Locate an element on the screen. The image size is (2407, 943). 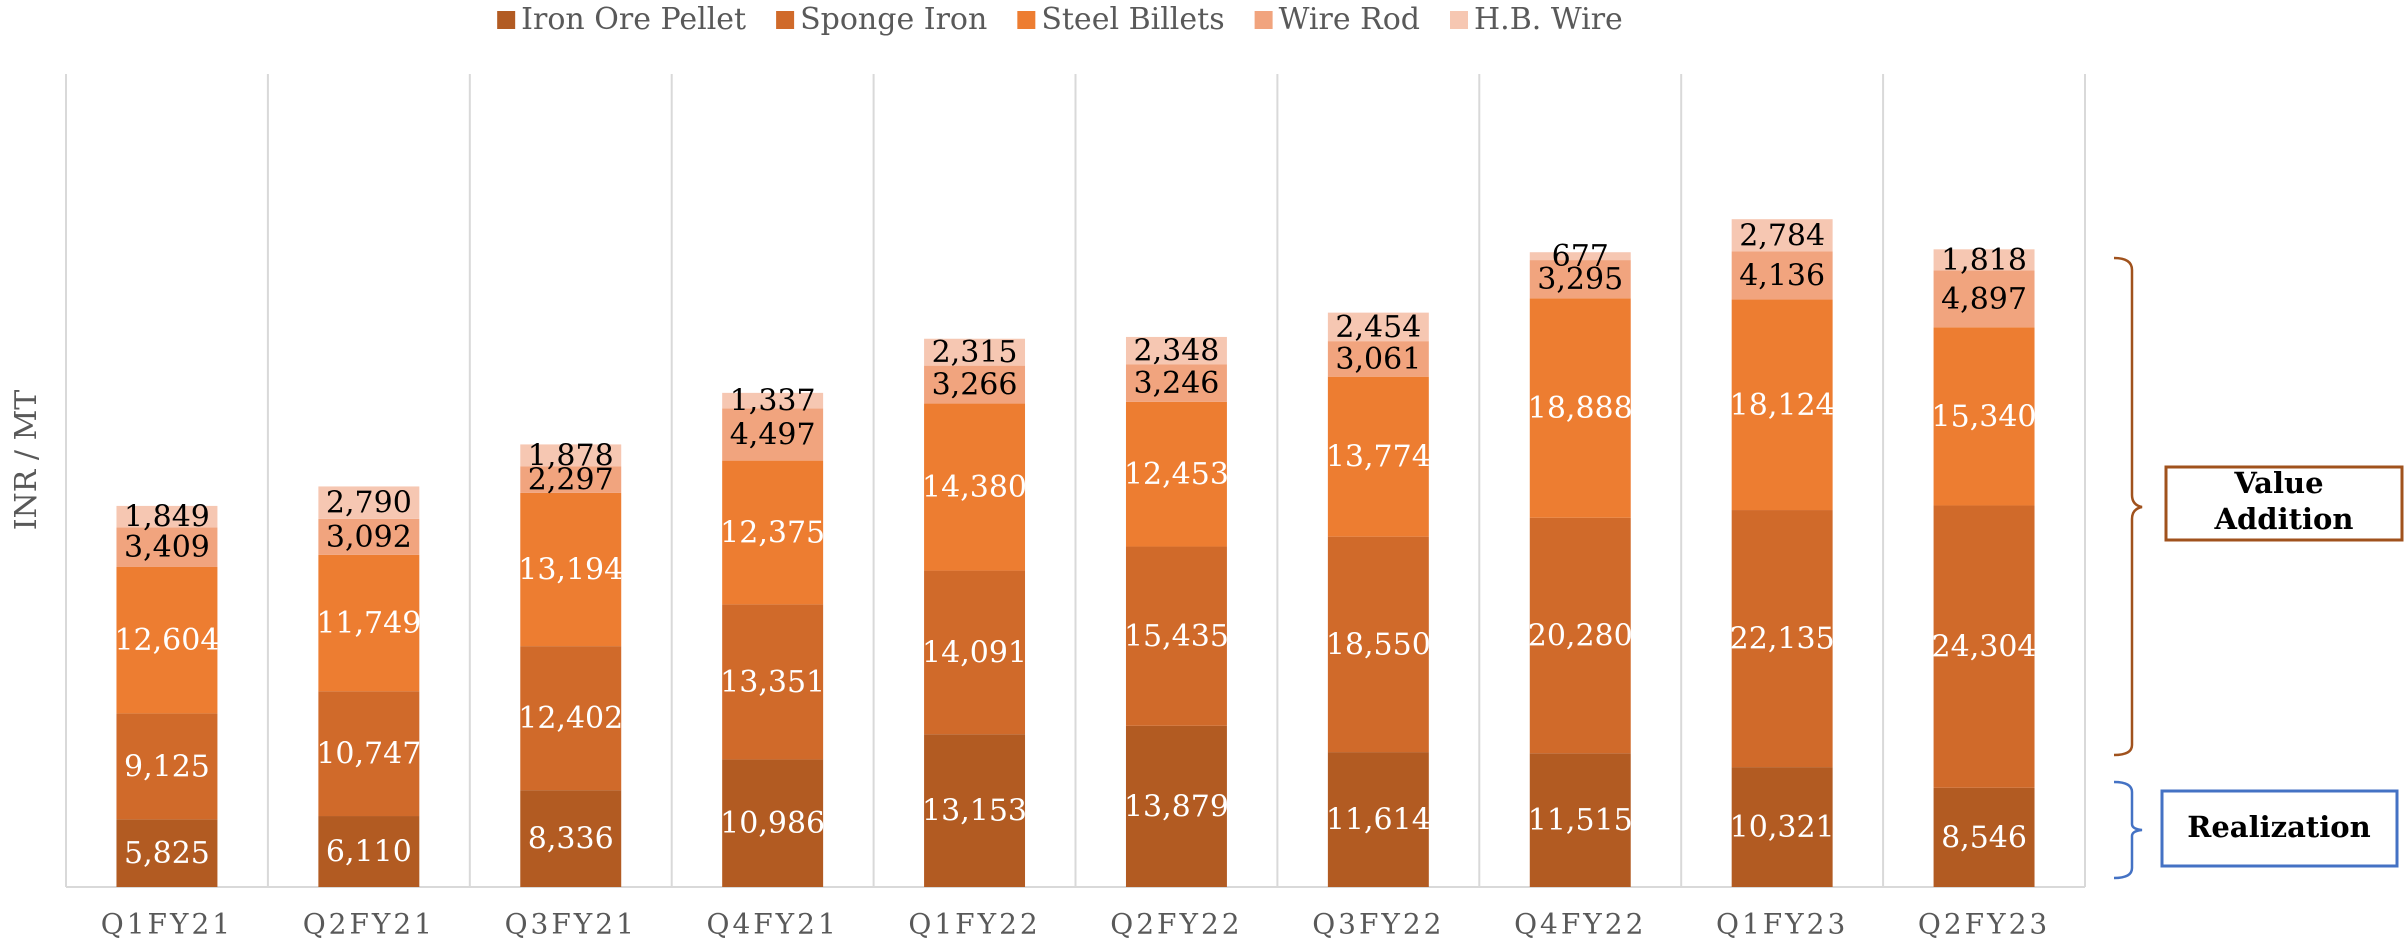
annotation: Realization is located at coordinates (2278, 827).